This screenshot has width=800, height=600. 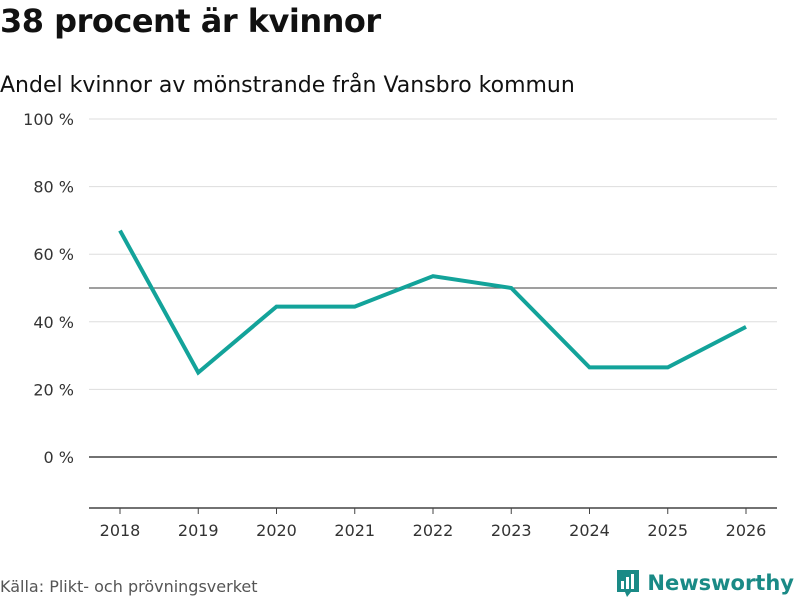 What do you see at coordinates (511, 530) in the screenshot?
I see `x-tick-label: 2023` at bounding box center [511, 530].